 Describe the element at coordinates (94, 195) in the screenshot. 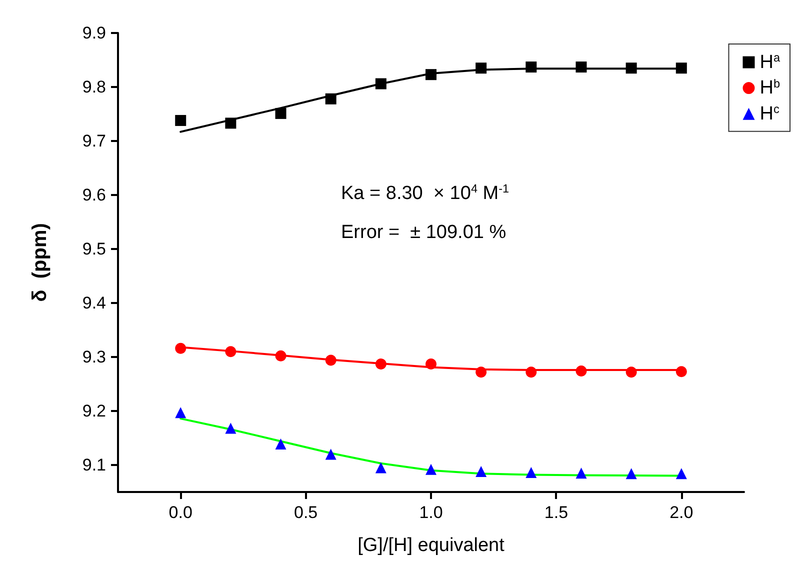

I see `y-tick-label: 9.6` at that location.